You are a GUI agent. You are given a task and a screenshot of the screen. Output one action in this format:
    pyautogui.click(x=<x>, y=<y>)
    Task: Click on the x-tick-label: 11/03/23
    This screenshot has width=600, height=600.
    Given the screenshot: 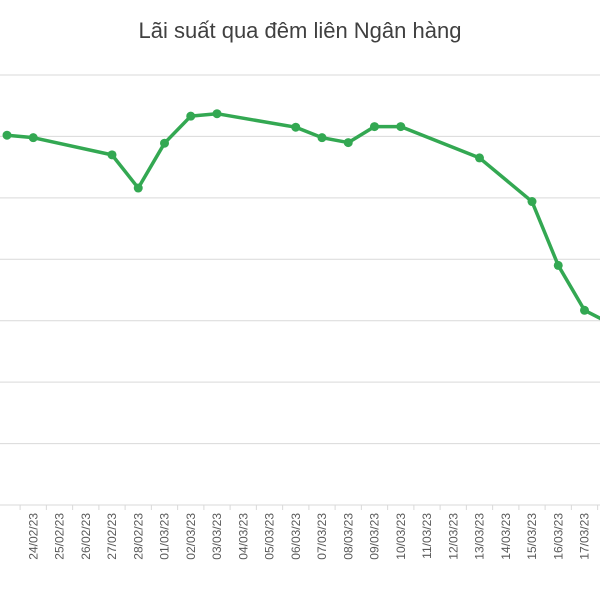 What is the action you would take?
    pyautogui.click(x=427, y=536)
    